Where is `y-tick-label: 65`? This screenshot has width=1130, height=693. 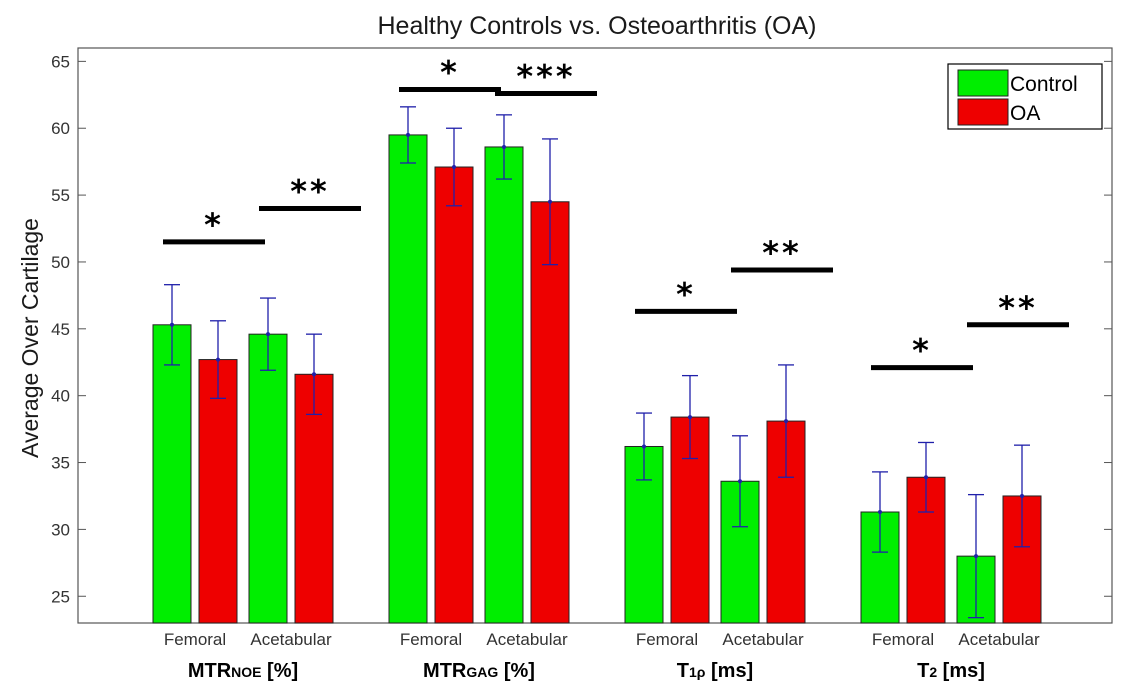
y-tick-label: 65 is located at coordinates (60, 61).